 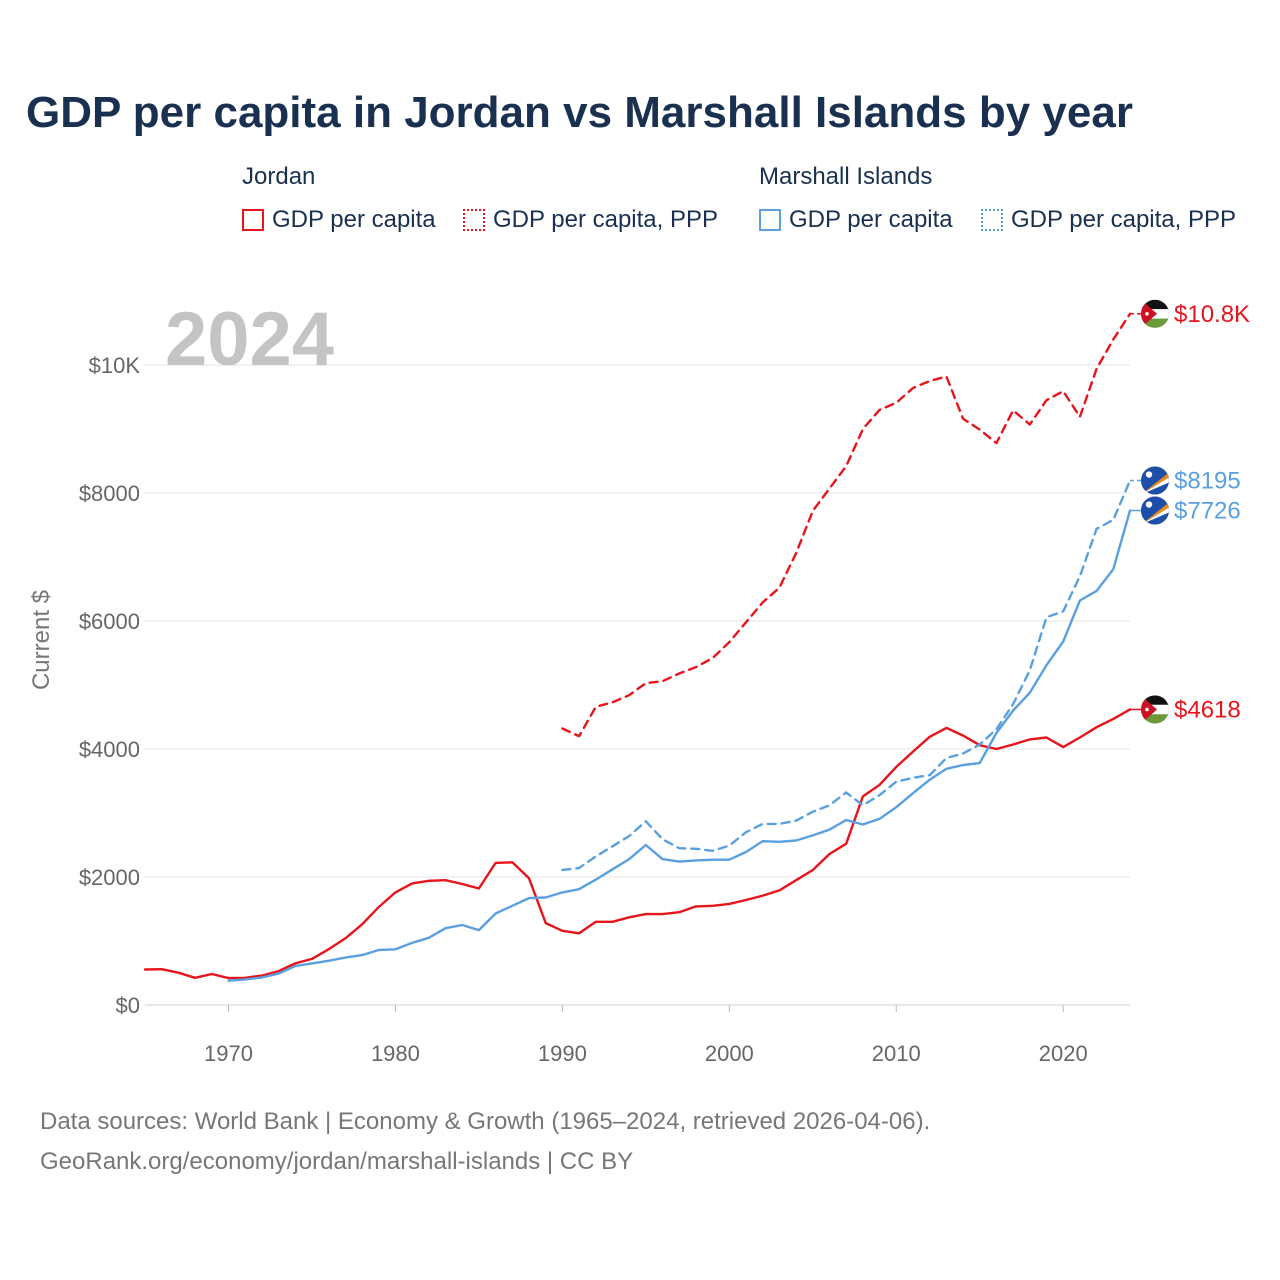 What do you see at coordinates (474, 220) in the screenshot?
I see `legend-swatch-jordan-gdp-ppp` at bounding box center [474, 220].